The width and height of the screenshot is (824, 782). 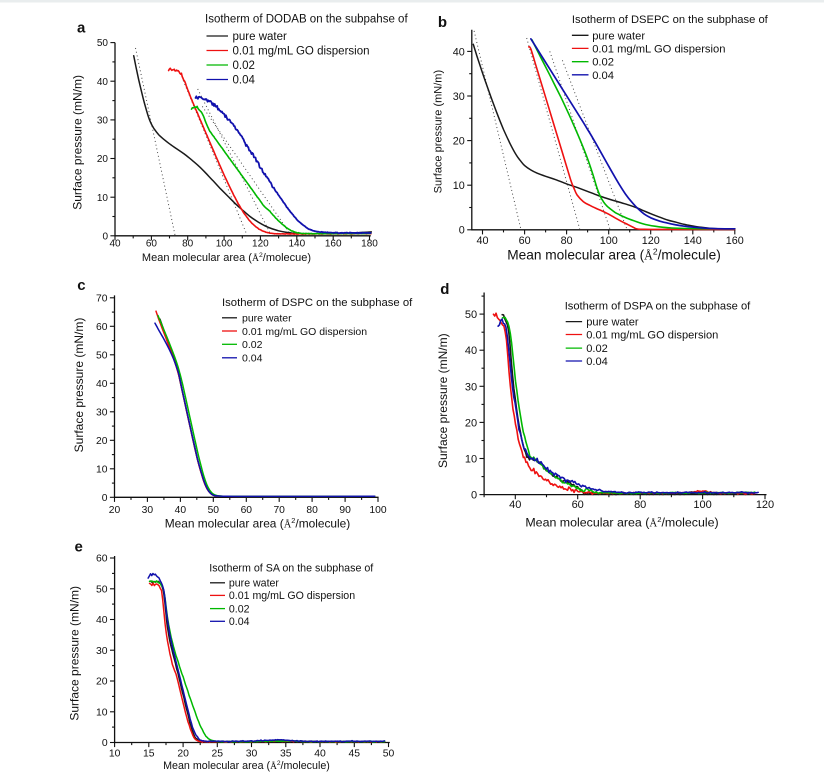 I want to click on svg-text:Isotherm of DSEPC on the subph: Isotherm of DSEPC on the subphase of, so click(x=670, y=20).